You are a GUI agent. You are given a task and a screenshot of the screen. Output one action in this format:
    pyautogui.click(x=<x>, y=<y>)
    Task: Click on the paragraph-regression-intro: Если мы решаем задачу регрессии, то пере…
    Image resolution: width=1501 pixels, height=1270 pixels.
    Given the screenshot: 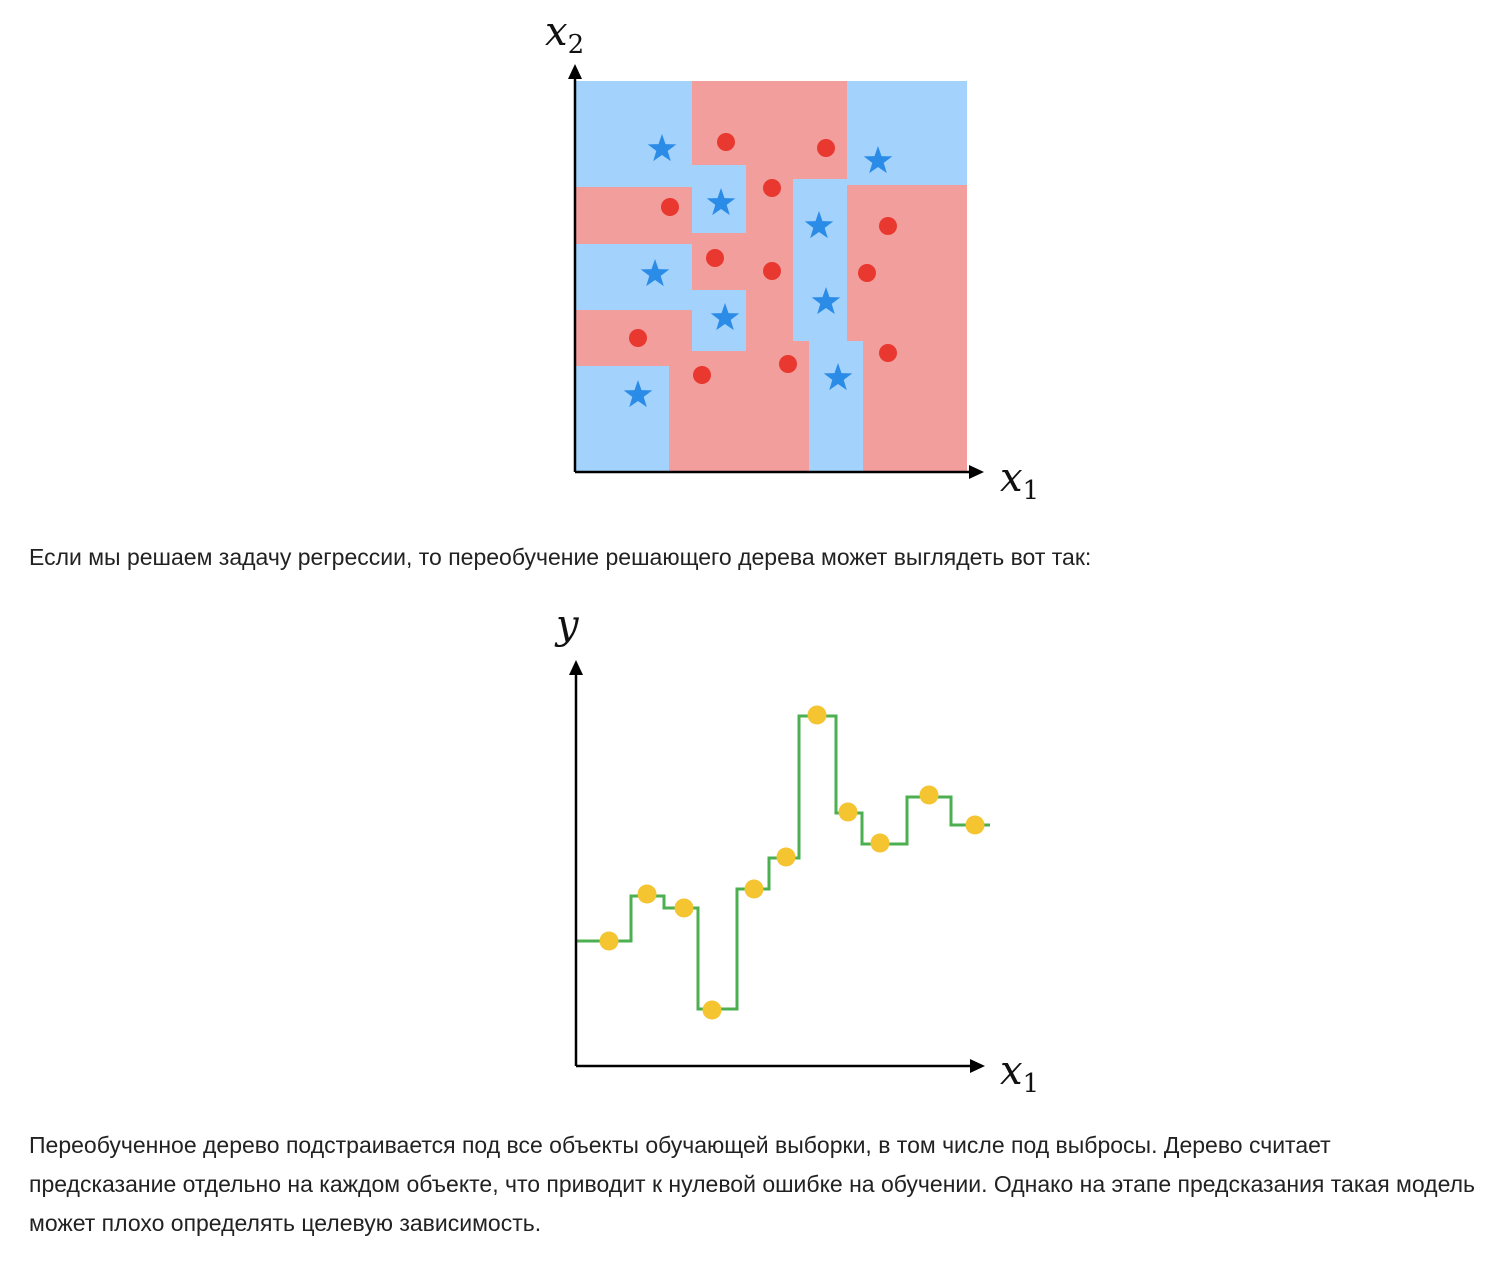 What is the action you would take?
    pyautogui.click(x=560, y=557)
    